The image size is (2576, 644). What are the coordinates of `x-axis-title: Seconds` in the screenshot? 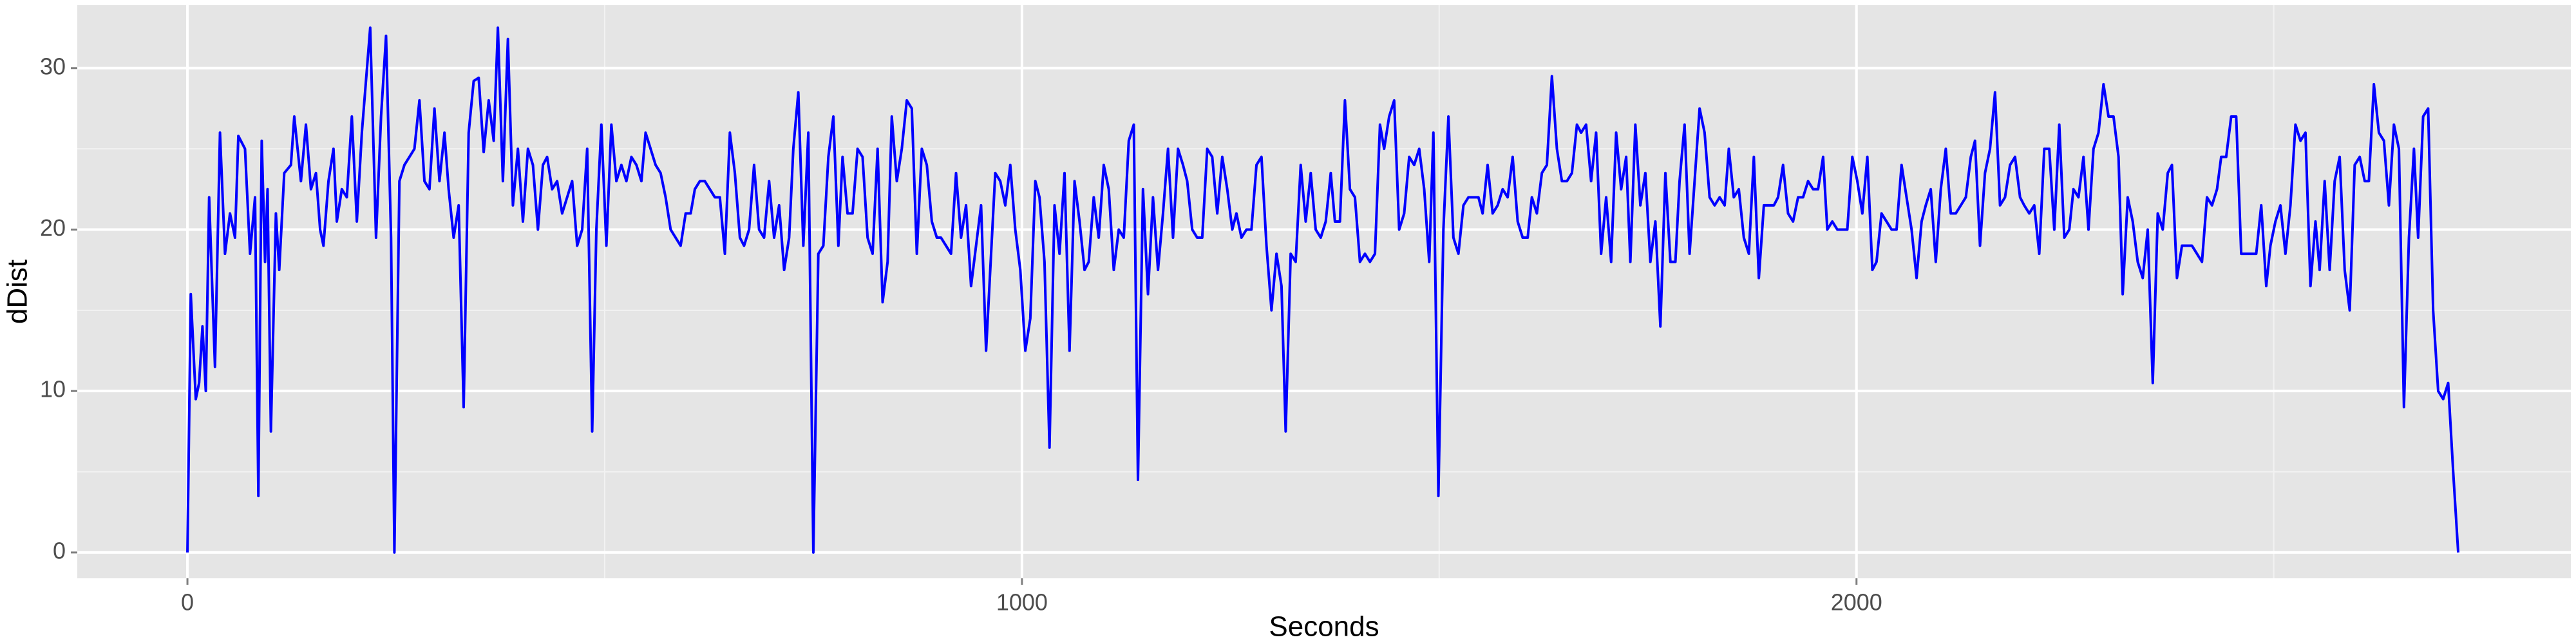 It's located at (1324, 627).